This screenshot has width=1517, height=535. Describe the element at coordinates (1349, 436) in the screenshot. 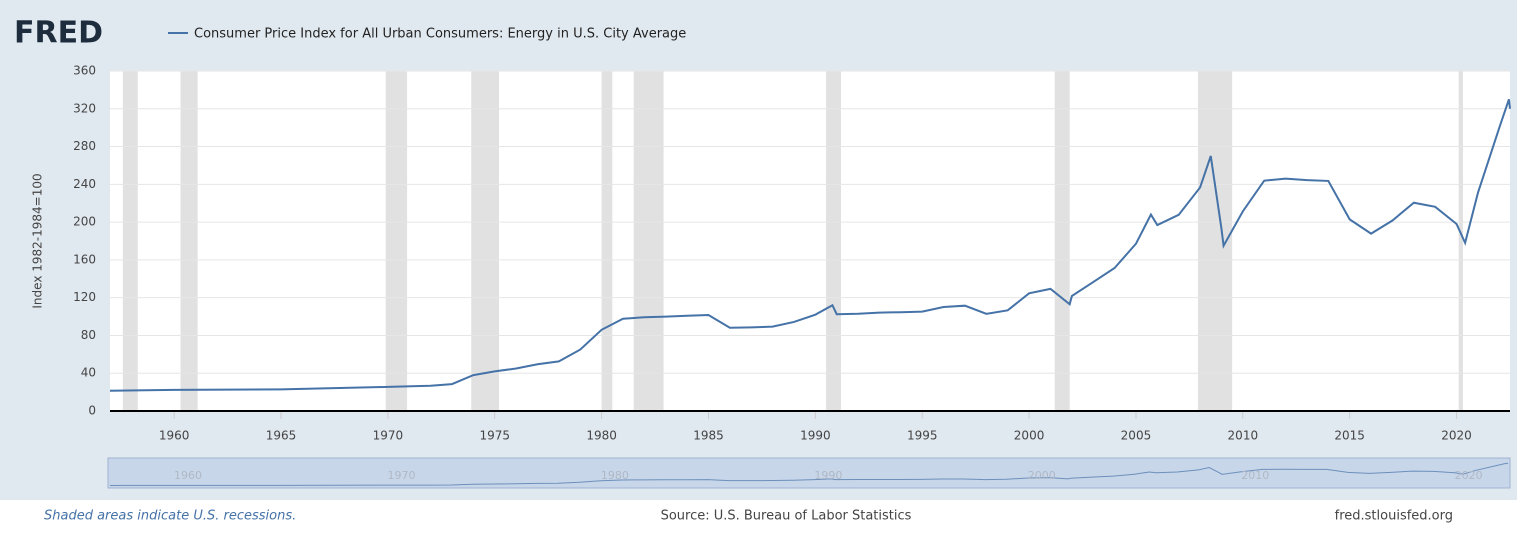

I see `x-tick-label: 2015` at that location.